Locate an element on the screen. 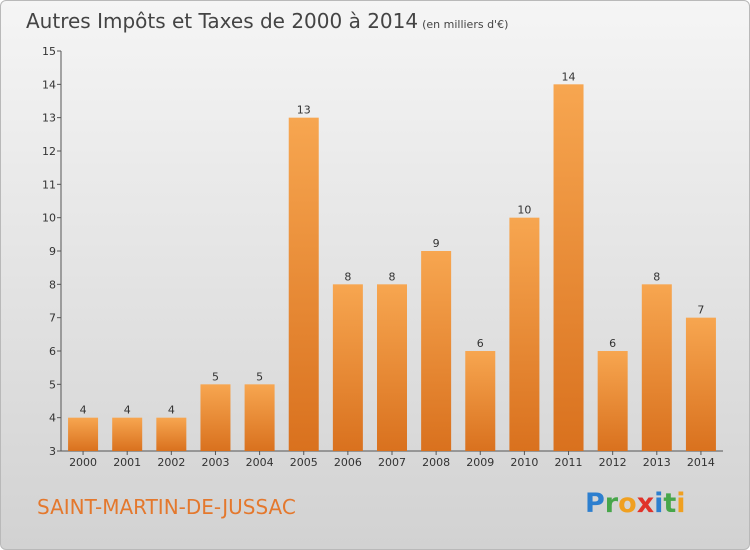 Image resolution: width=750 pixels, height=550 pixels. bar-2003 is located at coordinates (215, 417).